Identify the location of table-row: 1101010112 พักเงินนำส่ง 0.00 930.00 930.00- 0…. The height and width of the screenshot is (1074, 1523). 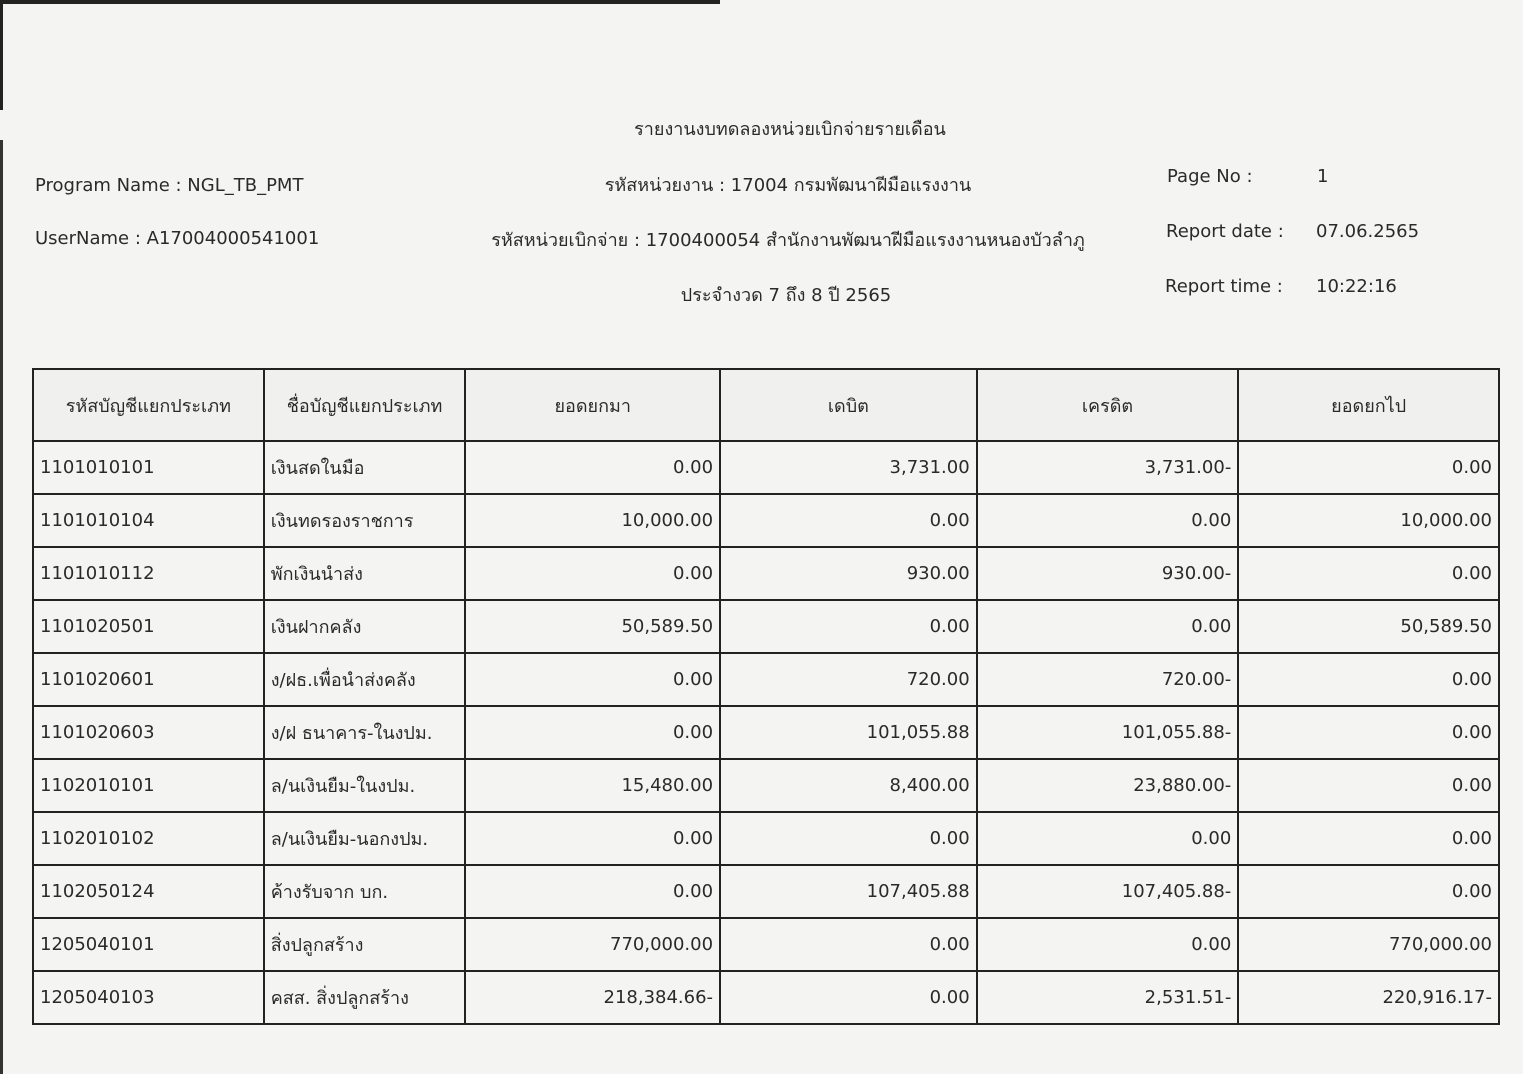
(766, 573).